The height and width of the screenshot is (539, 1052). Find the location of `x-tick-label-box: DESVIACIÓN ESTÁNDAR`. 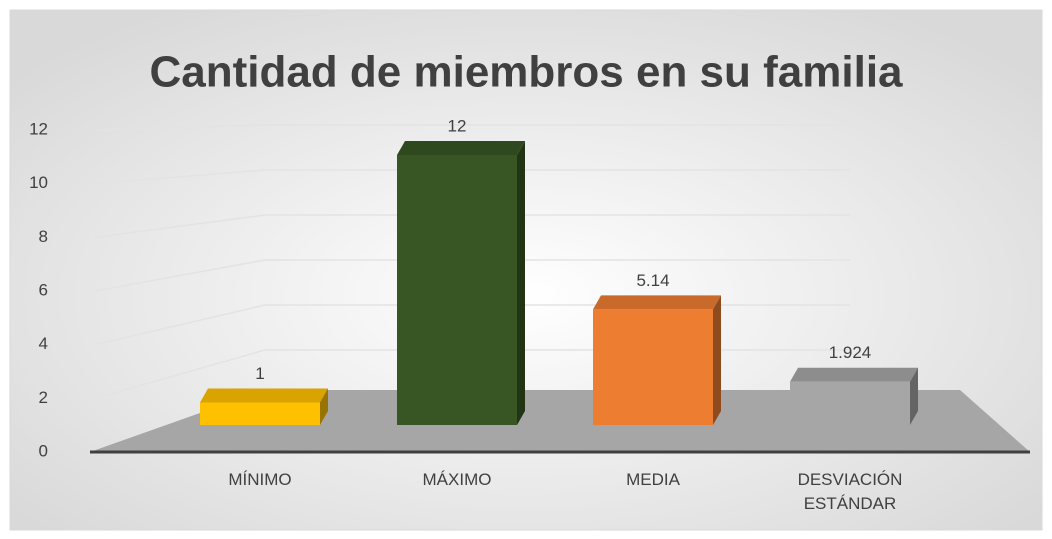

x-tick-label-box: DESVIACIÓN ESTÁNDAR is located at coordinates (850, 491).